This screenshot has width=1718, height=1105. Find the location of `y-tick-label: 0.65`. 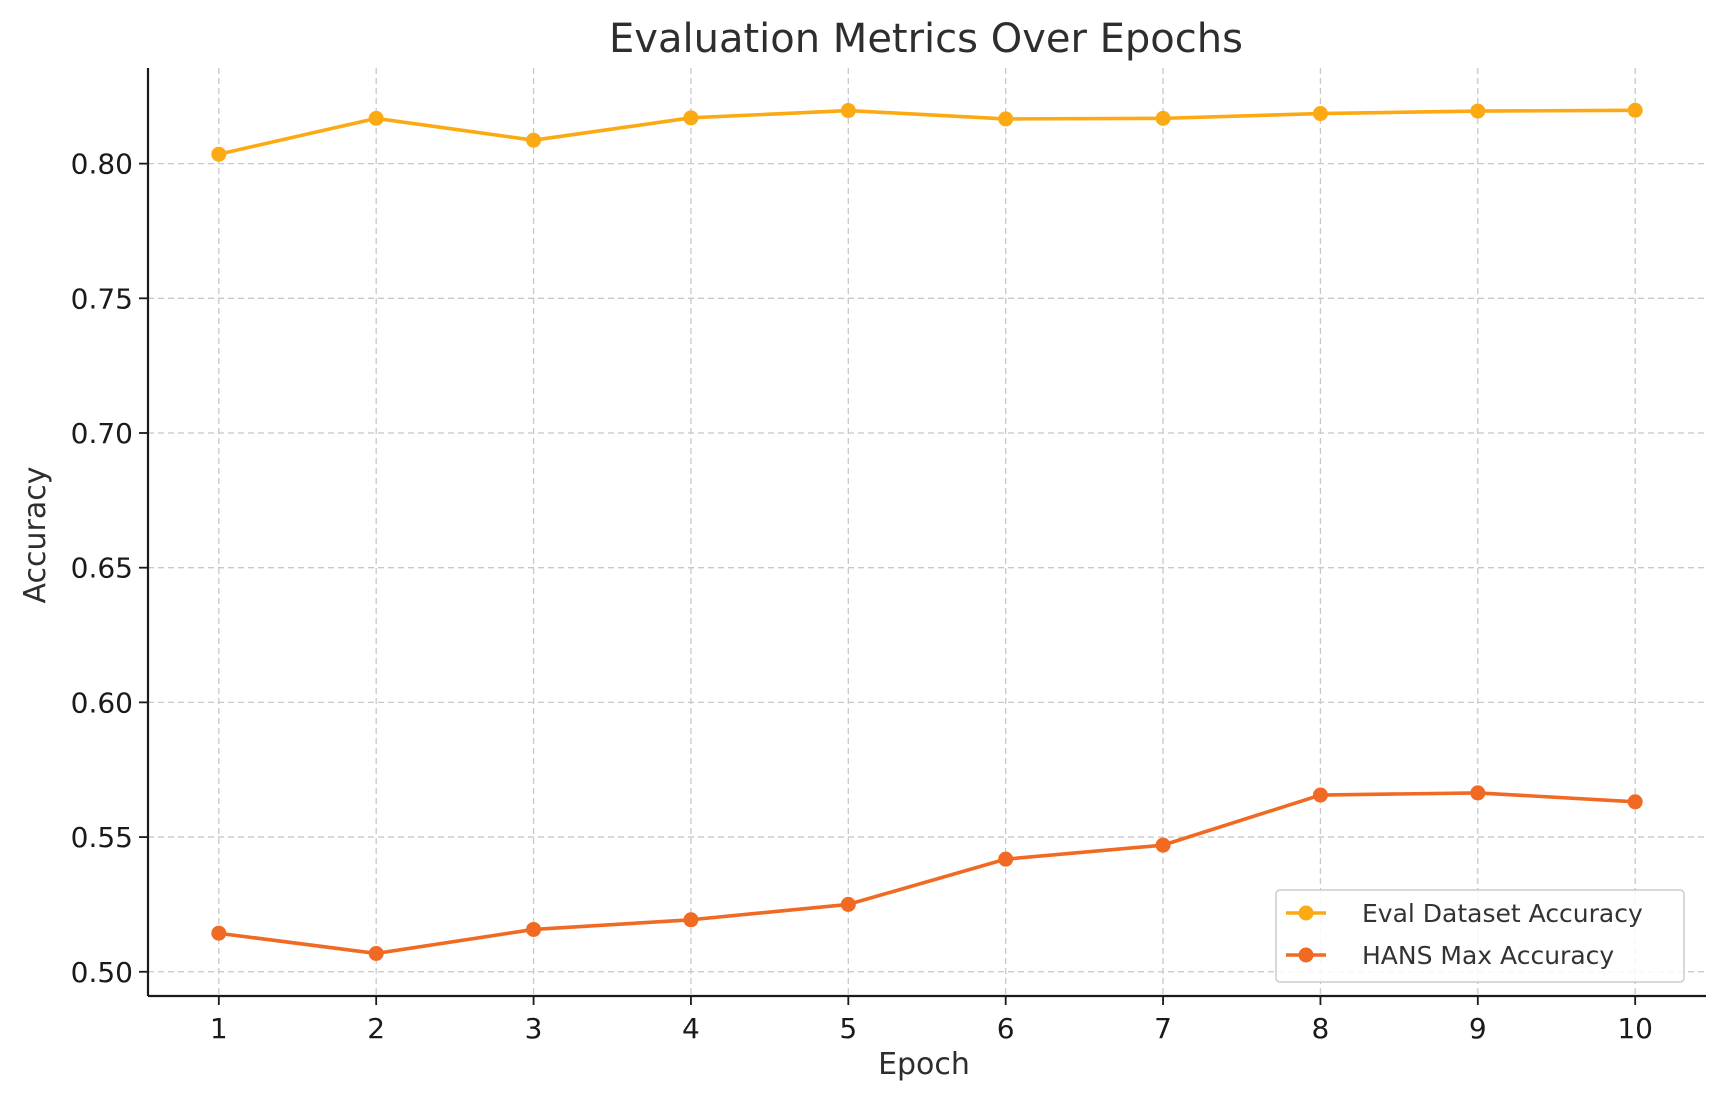

y-tick-label: 0.65 is located at coordinates (102, 568).